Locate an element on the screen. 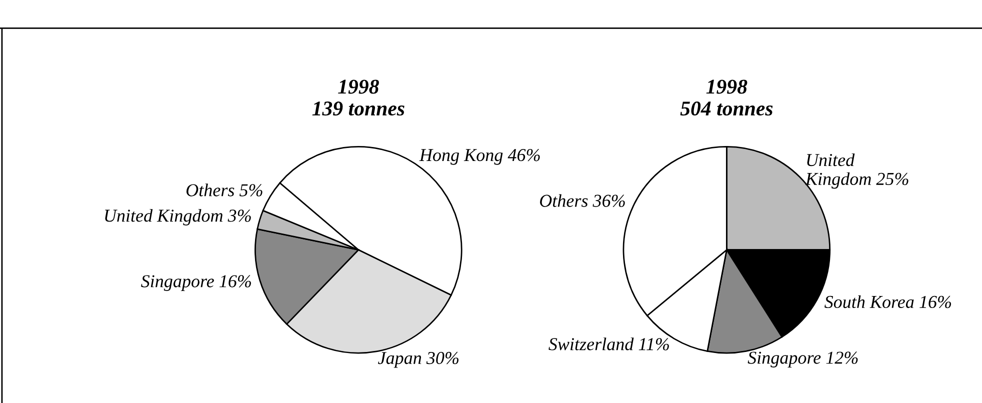  slice-label: Switzerland 11% is located at coordinates (608, 344).